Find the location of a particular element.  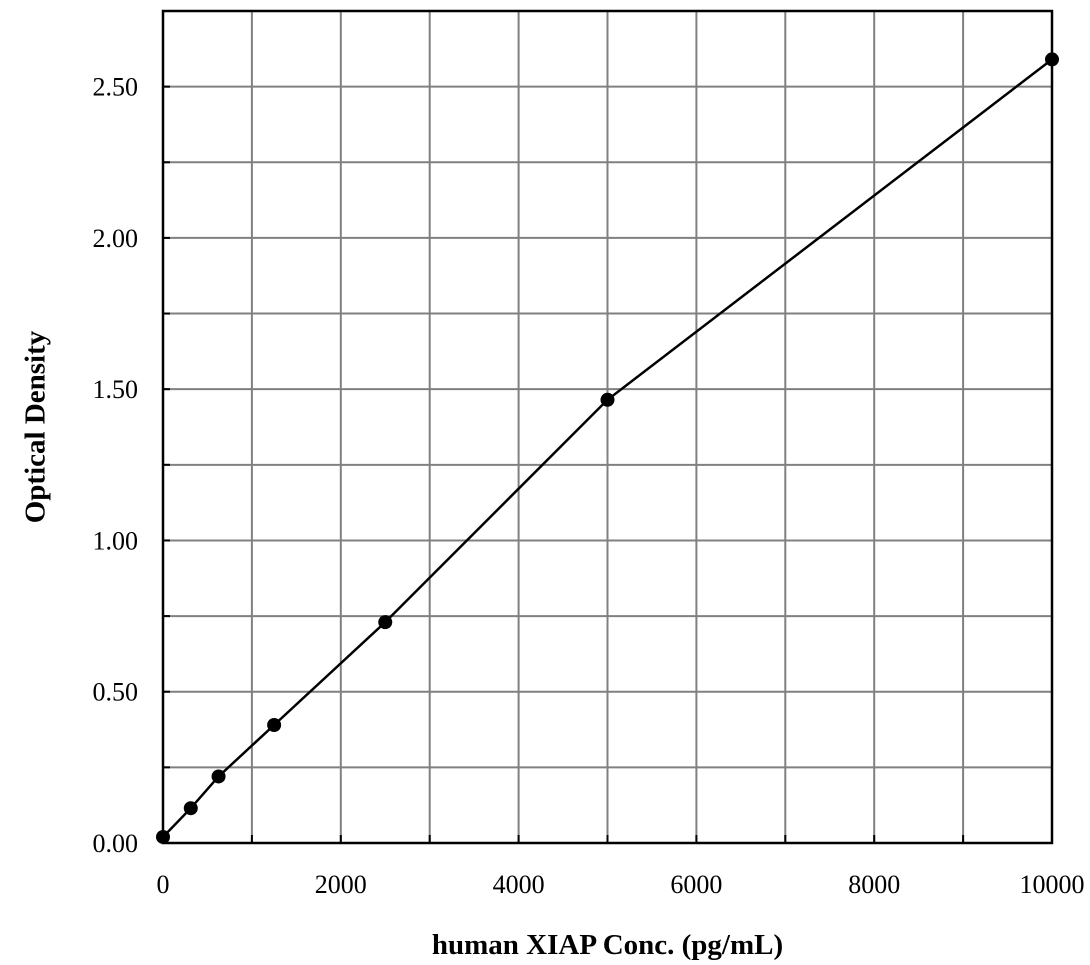

y-tick-label: 1.00 is located at coordinates (116, 540).